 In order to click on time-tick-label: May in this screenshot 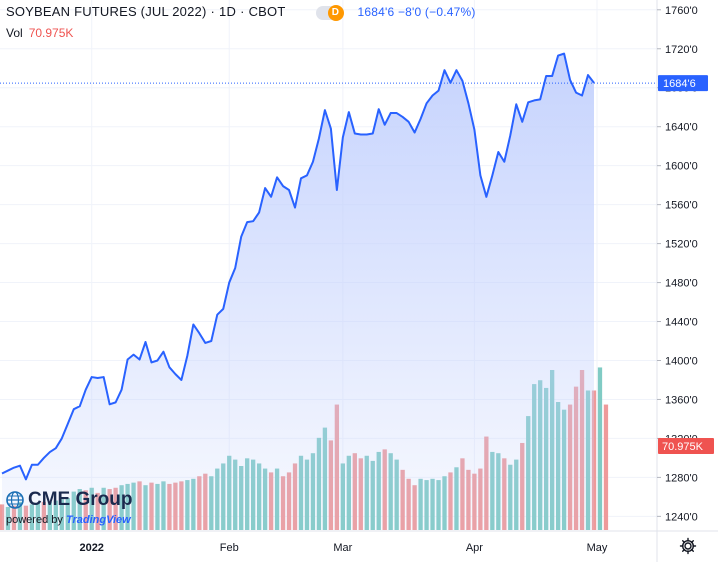, I will do `click(597, 548)`.